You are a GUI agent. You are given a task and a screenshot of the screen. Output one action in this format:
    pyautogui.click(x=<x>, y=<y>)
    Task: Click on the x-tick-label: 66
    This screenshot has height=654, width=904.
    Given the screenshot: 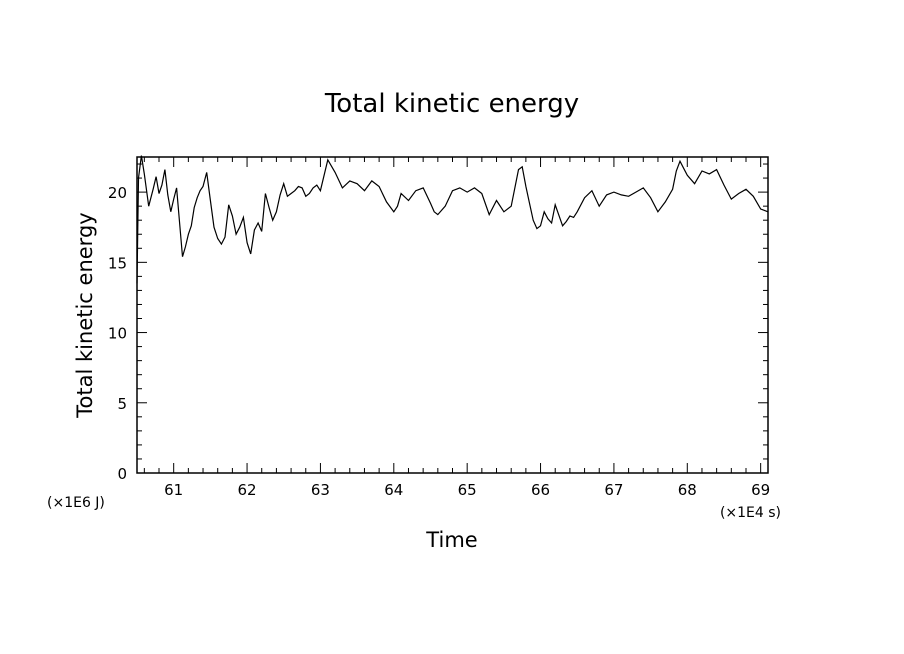 What is the action you would take?
    pyautogui.click(x=540, y=490)
    